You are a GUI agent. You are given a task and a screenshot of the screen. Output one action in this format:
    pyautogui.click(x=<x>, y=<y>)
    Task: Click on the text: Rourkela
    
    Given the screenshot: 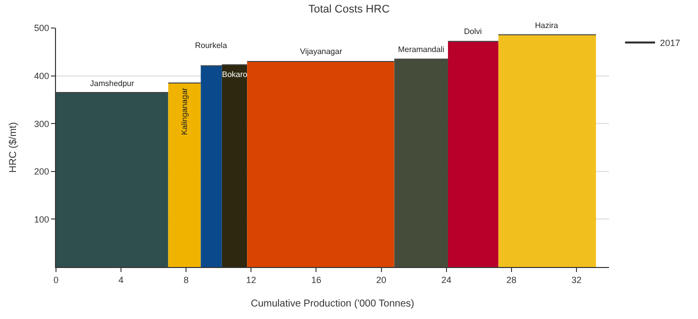 What is the action you would take?
    pyautogui.click(x=211, y=45)
    